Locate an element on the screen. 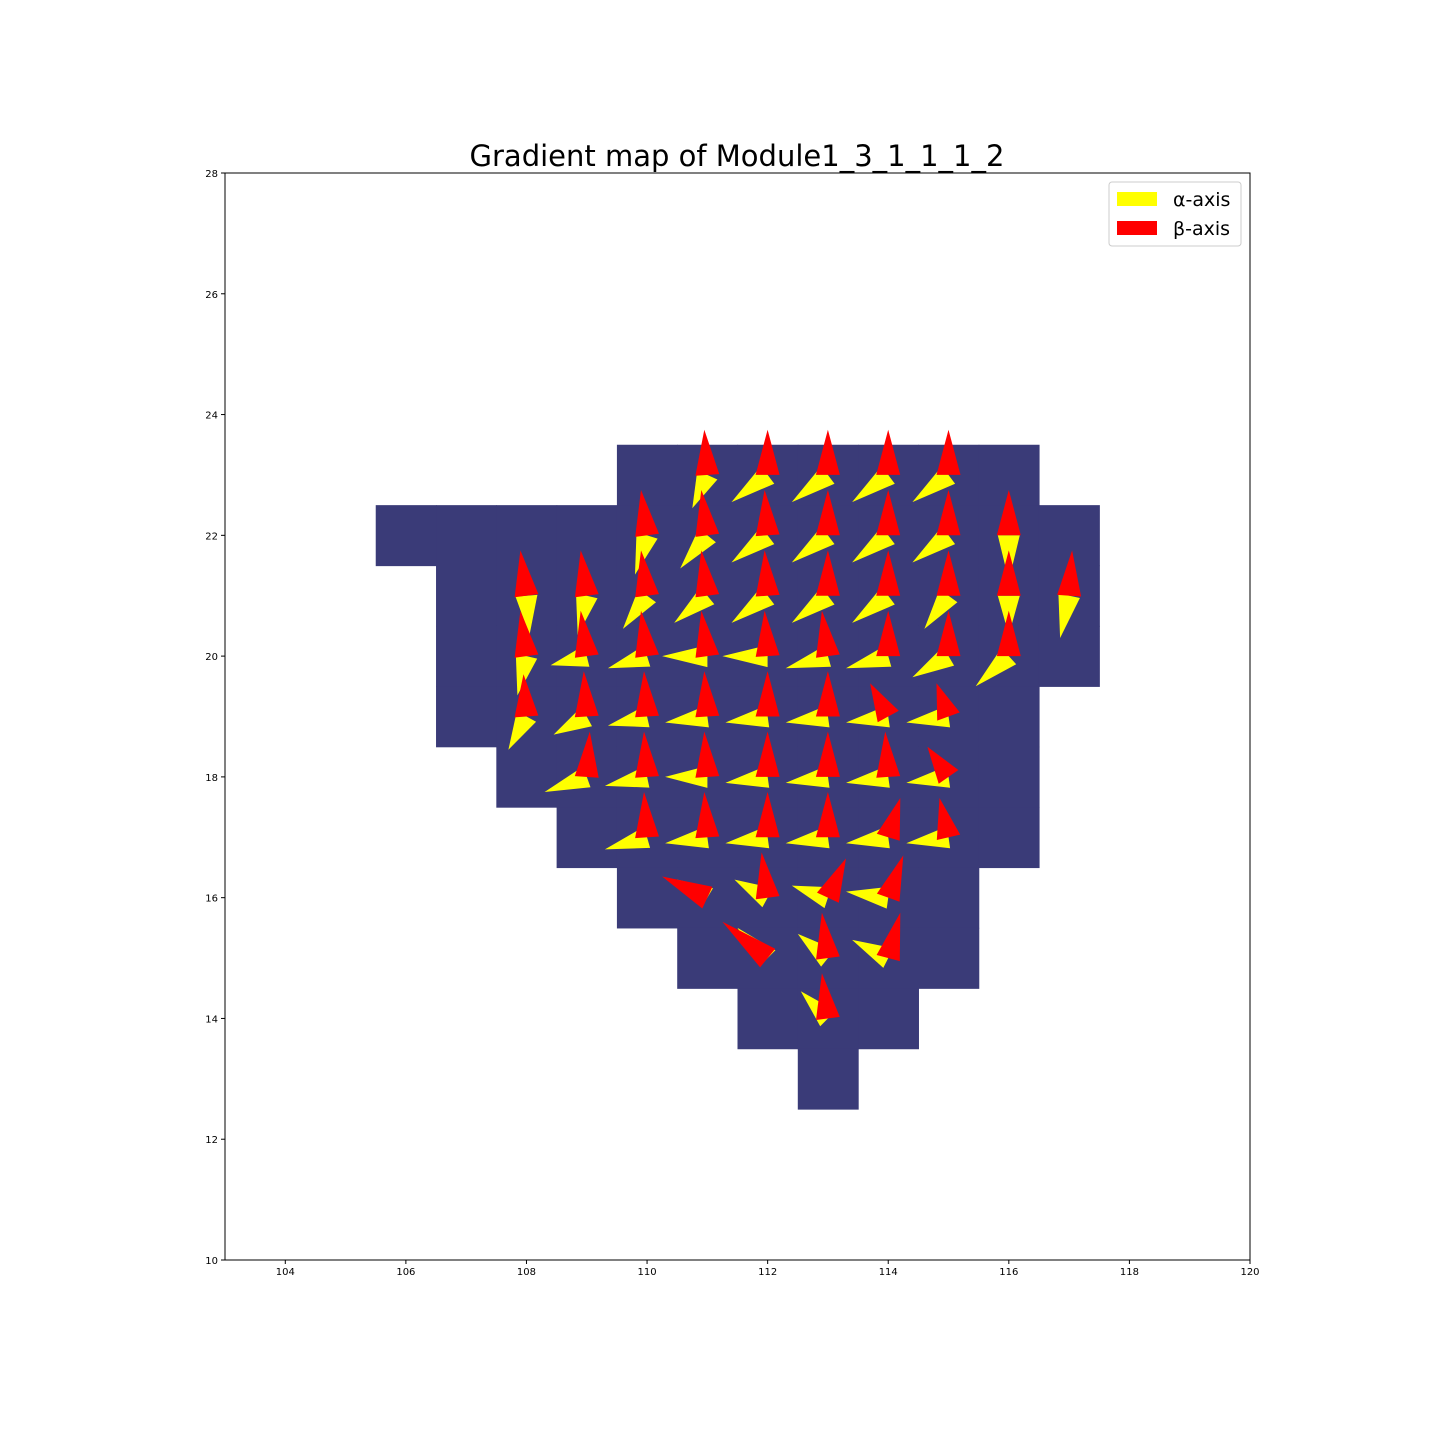 This screenshot has height=1440, width=1440. y-tick-label: 22 is located at coordinates (211, 536).